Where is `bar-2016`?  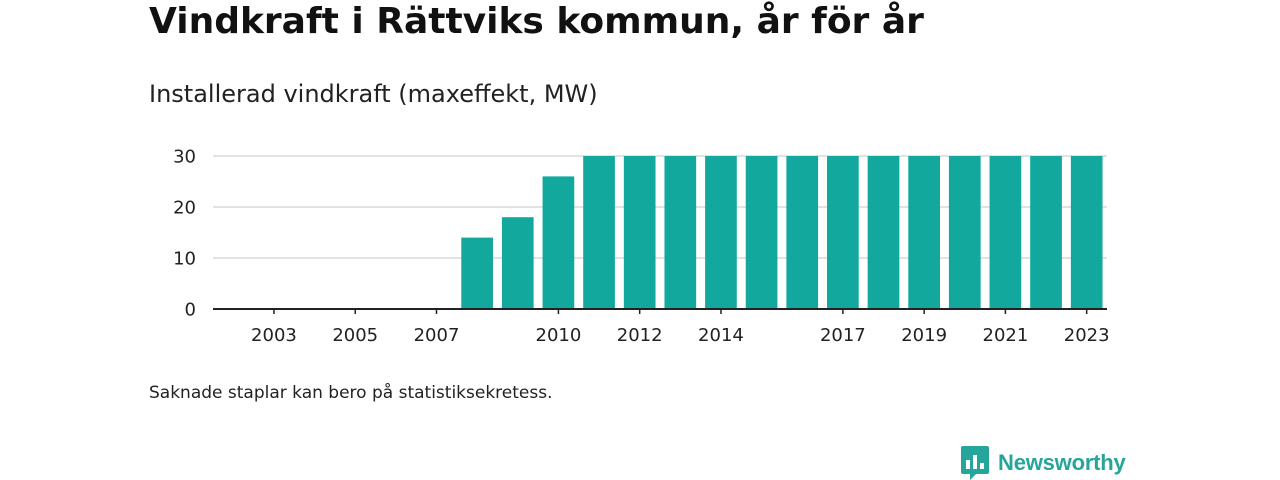
bar-2016 is located at coordinates (802, 232).